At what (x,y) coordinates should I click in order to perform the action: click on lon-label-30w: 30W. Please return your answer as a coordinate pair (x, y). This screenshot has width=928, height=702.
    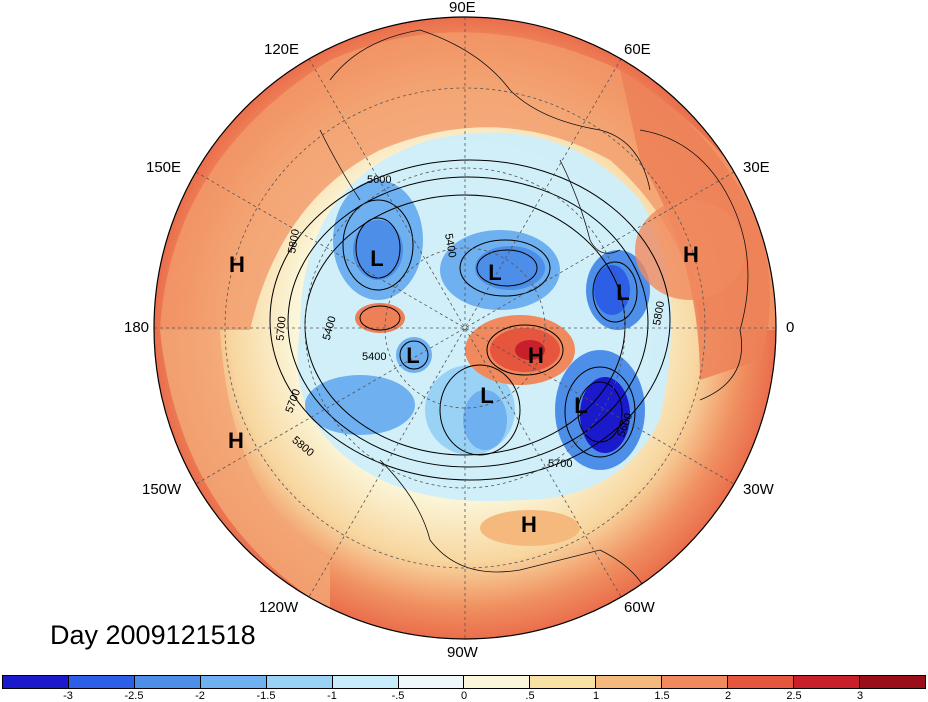
    Looking at the image, I should click on (758, 489).